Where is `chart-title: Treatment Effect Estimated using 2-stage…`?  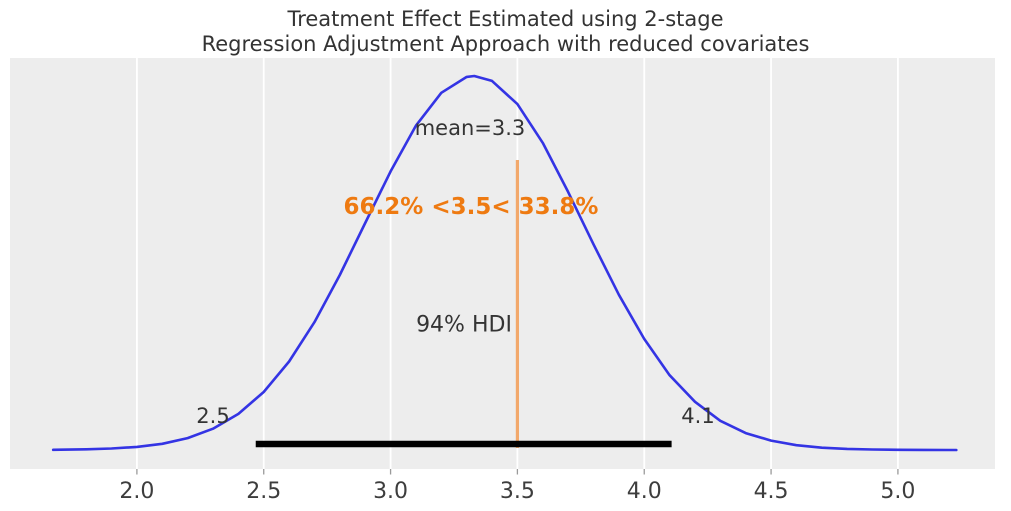 chart-title: Treatment Effect Estimated using 2-stage… is located at coordinates (505, 32).